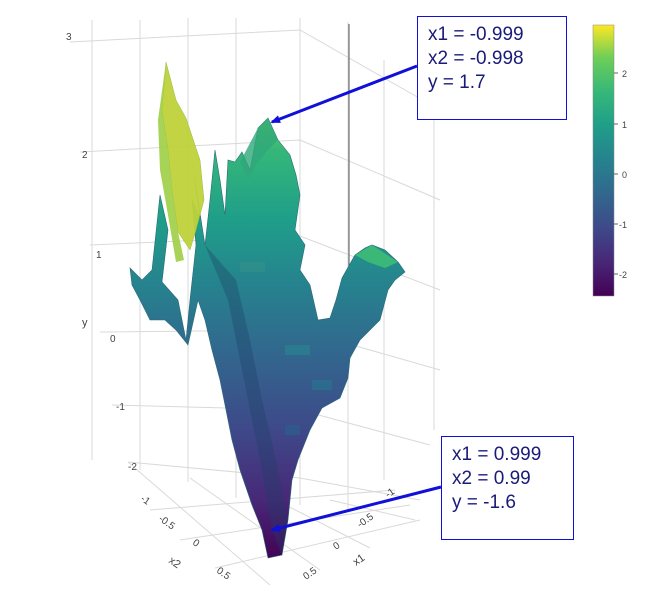  I want to click on x1-axis-title: x1, so click(359, 560).